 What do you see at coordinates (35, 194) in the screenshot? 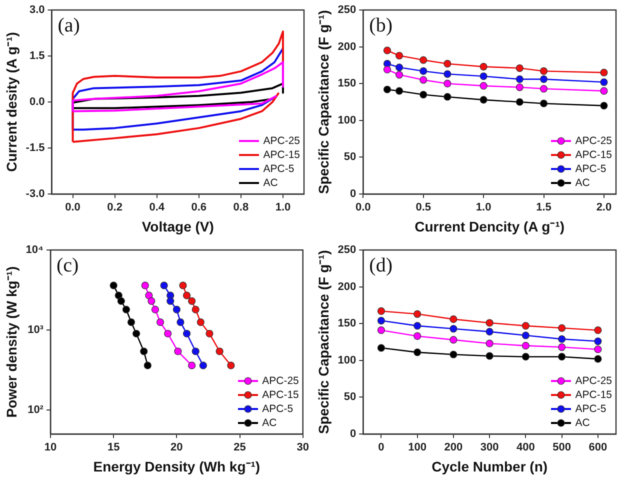
I see `y-tick-label: -3.0` at bounding box center [35, 194].